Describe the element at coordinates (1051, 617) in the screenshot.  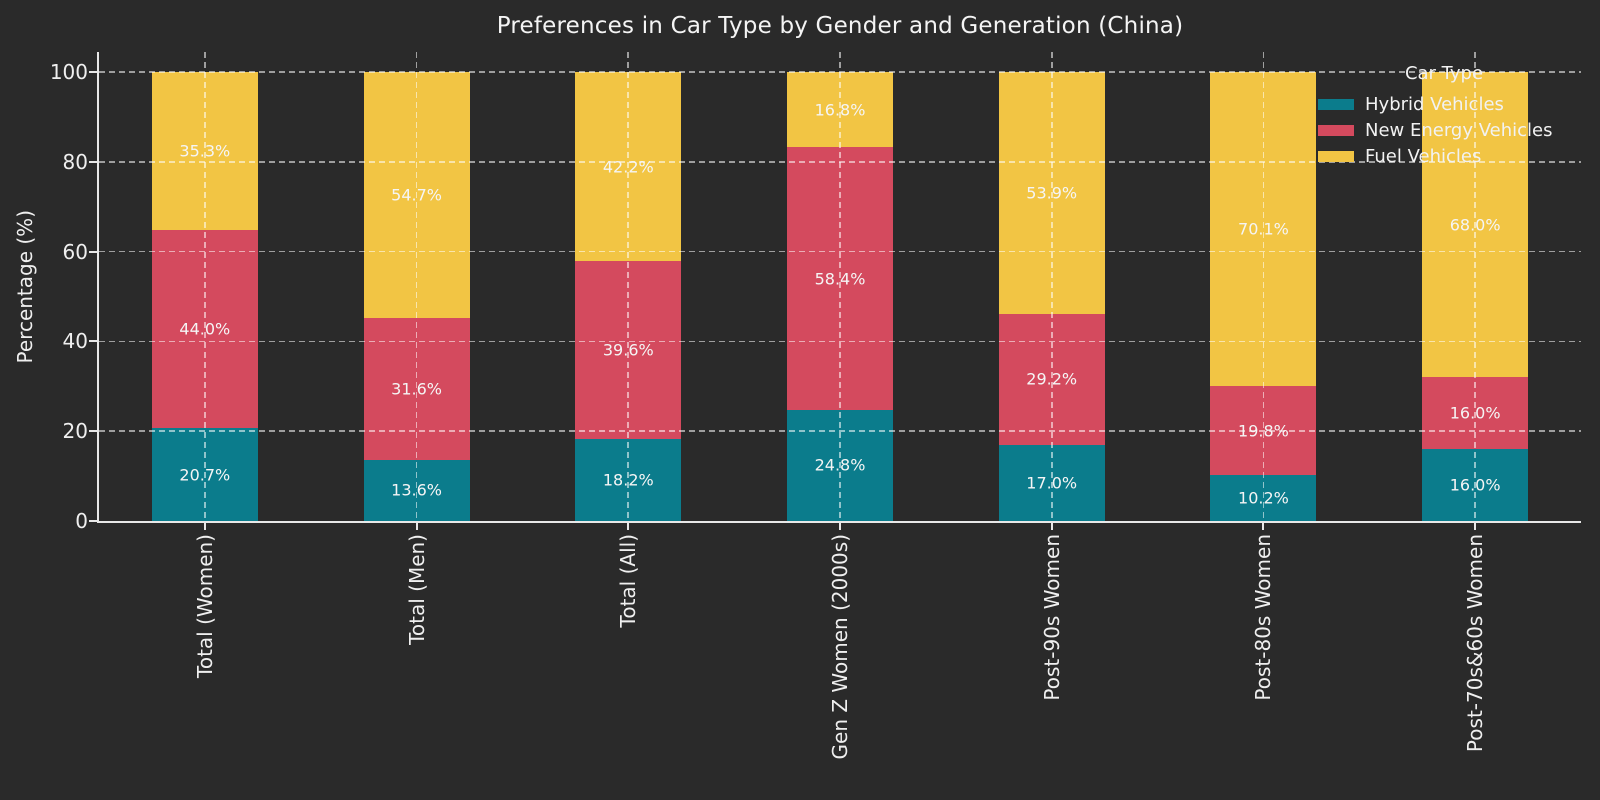
I see `x-tick-label: Post-90s Women` at that location.